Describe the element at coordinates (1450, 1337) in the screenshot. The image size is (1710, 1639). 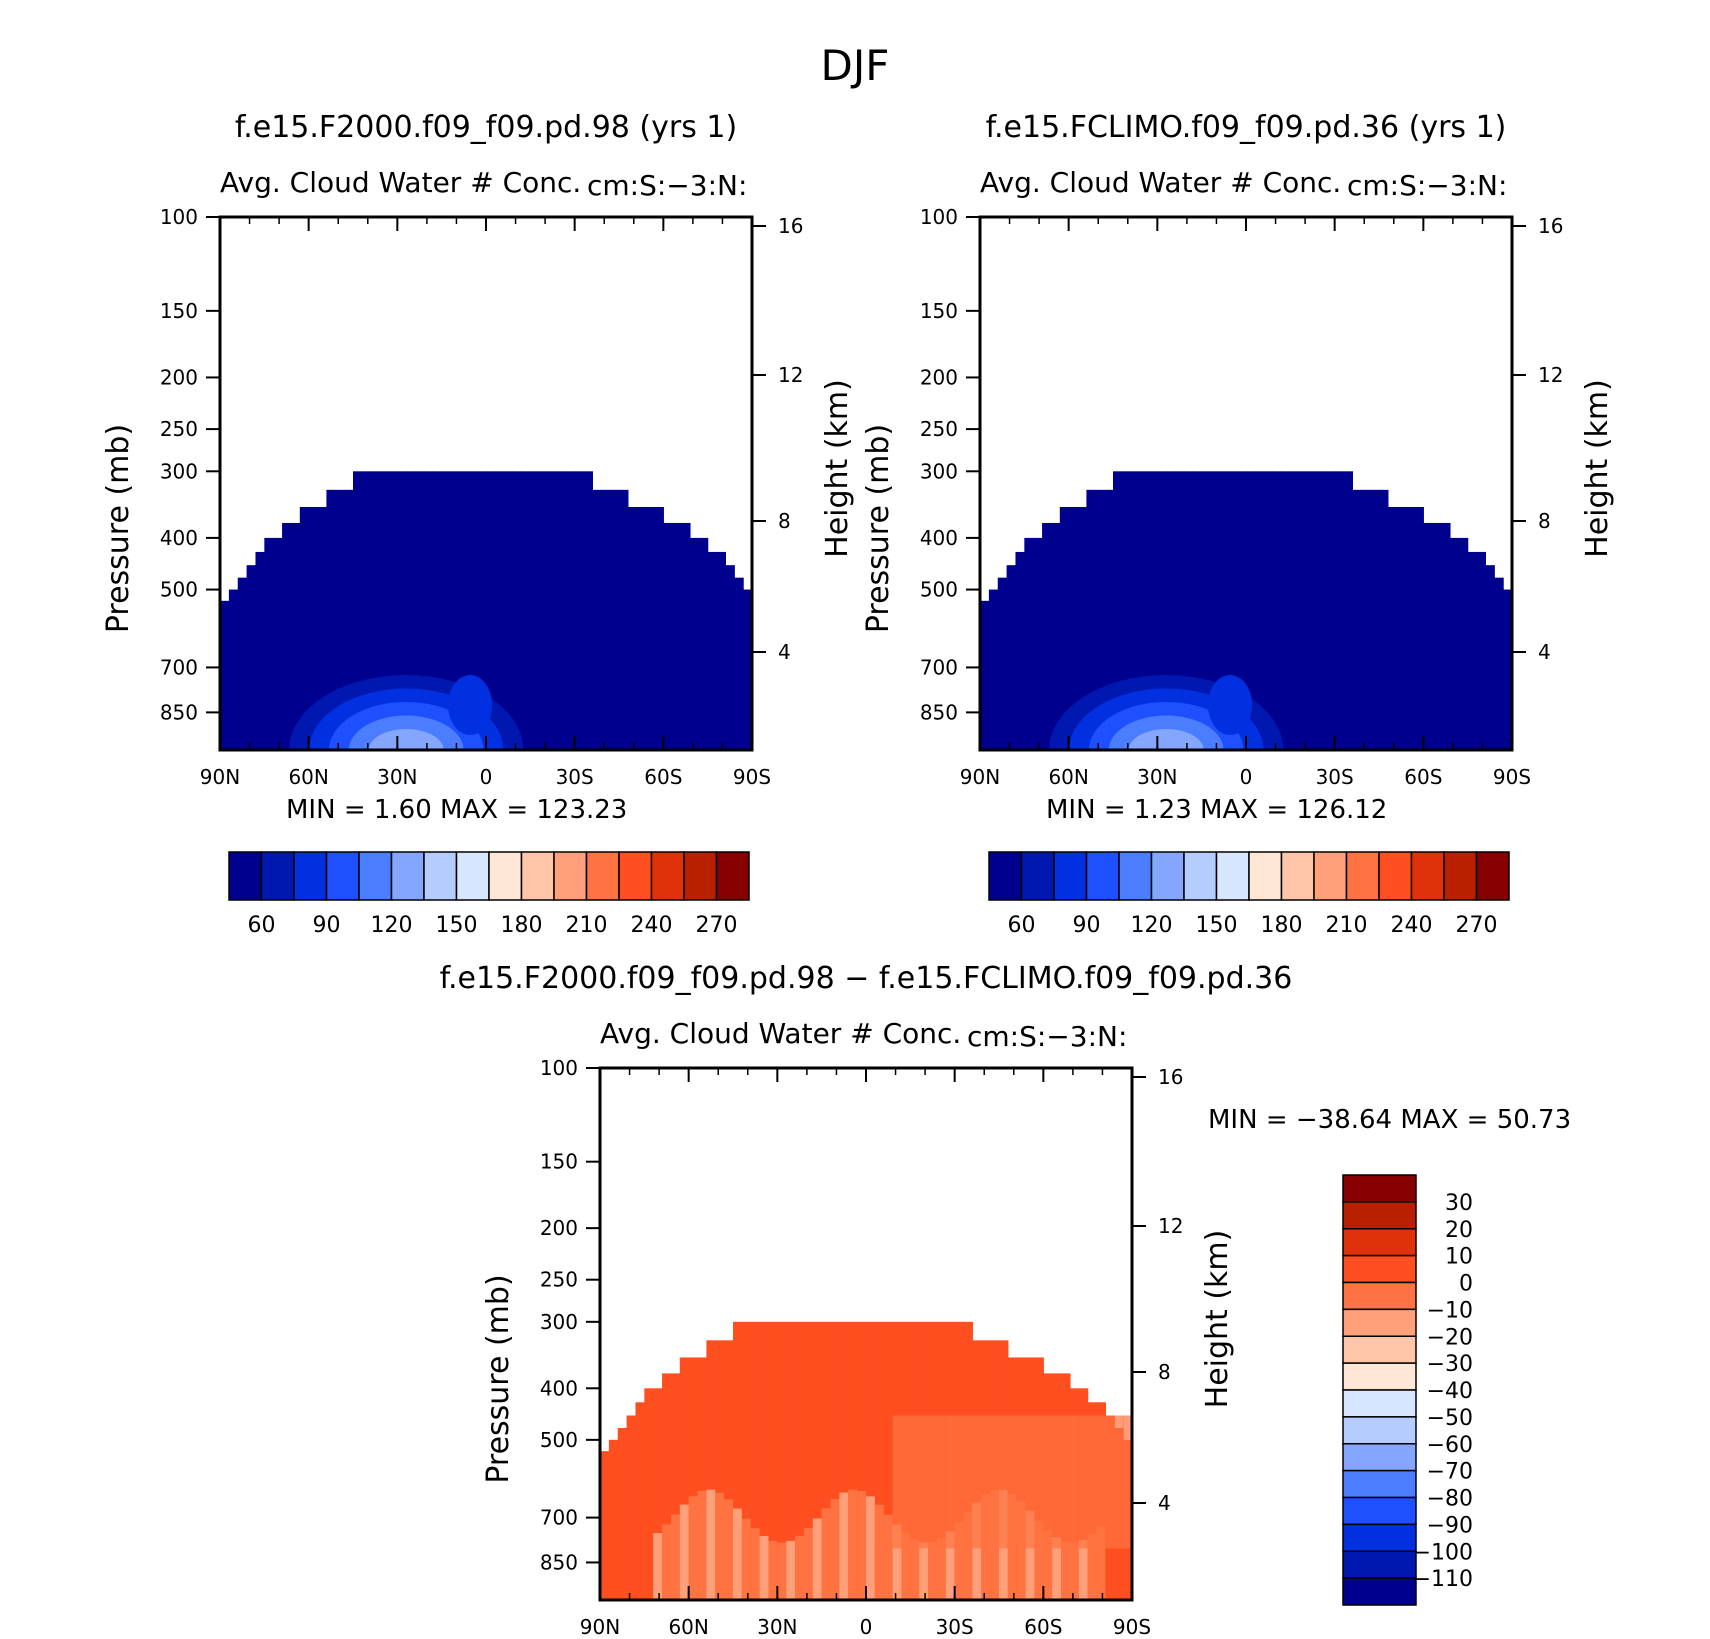
I see `colorbar-label: −20` at that location.